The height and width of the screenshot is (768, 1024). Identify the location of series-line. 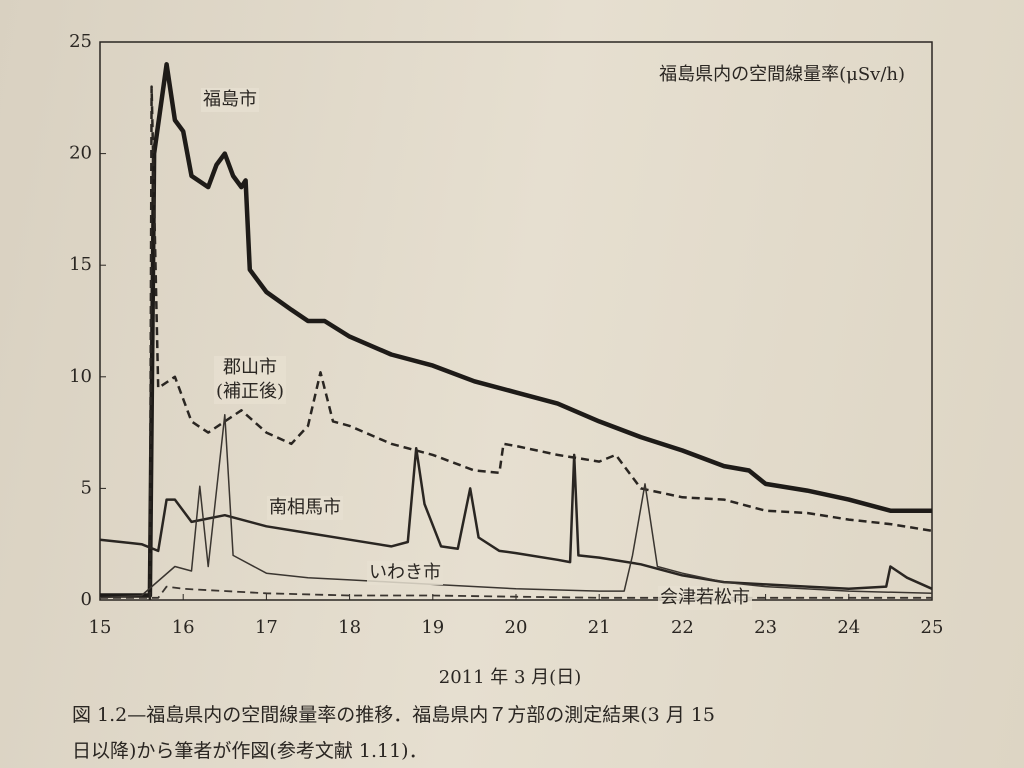
(516, 592).